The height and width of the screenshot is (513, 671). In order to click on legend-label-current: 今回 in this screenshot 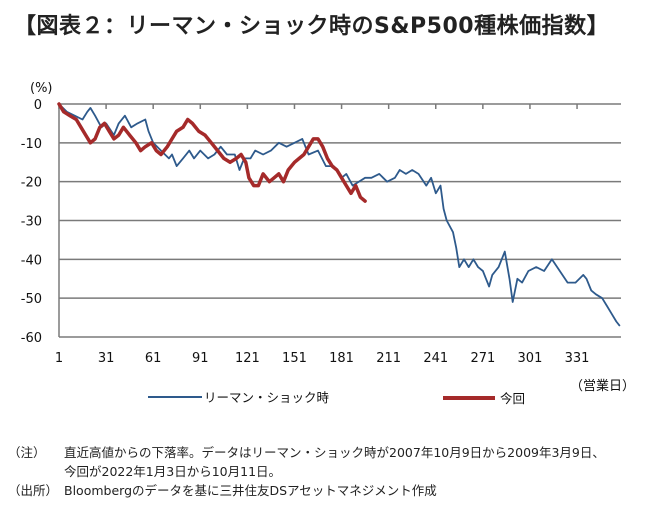, I will do `click(512, 398)`.